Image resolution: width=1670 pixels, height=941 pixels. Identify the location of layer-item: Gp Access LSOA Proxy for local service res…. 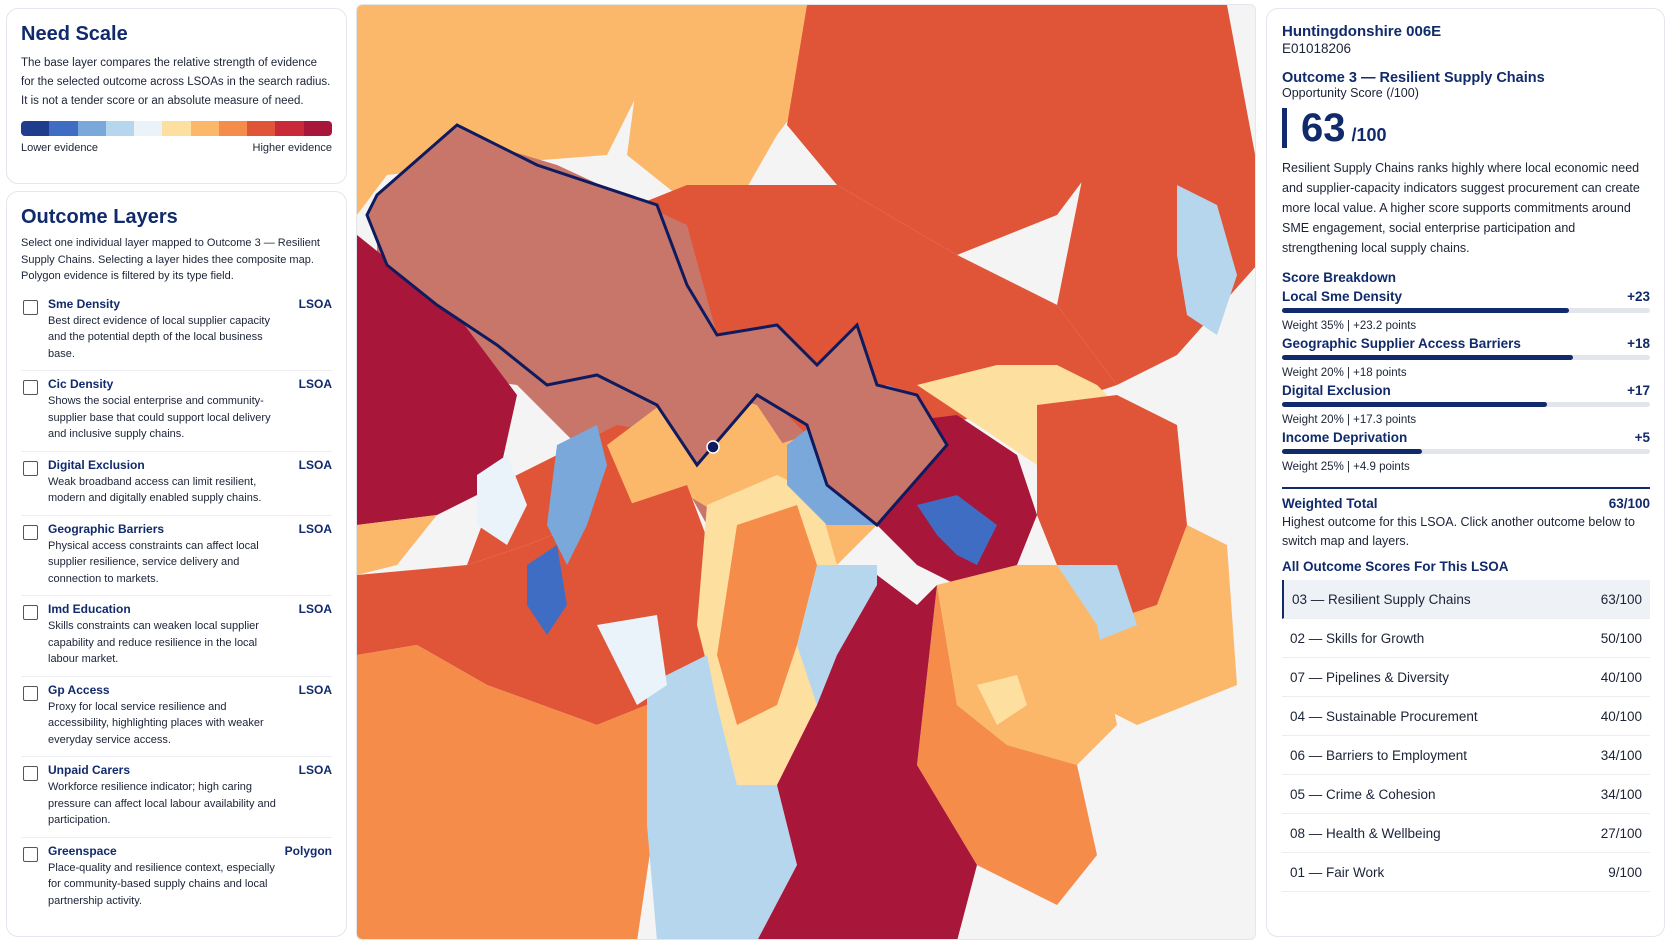
(176, 717).